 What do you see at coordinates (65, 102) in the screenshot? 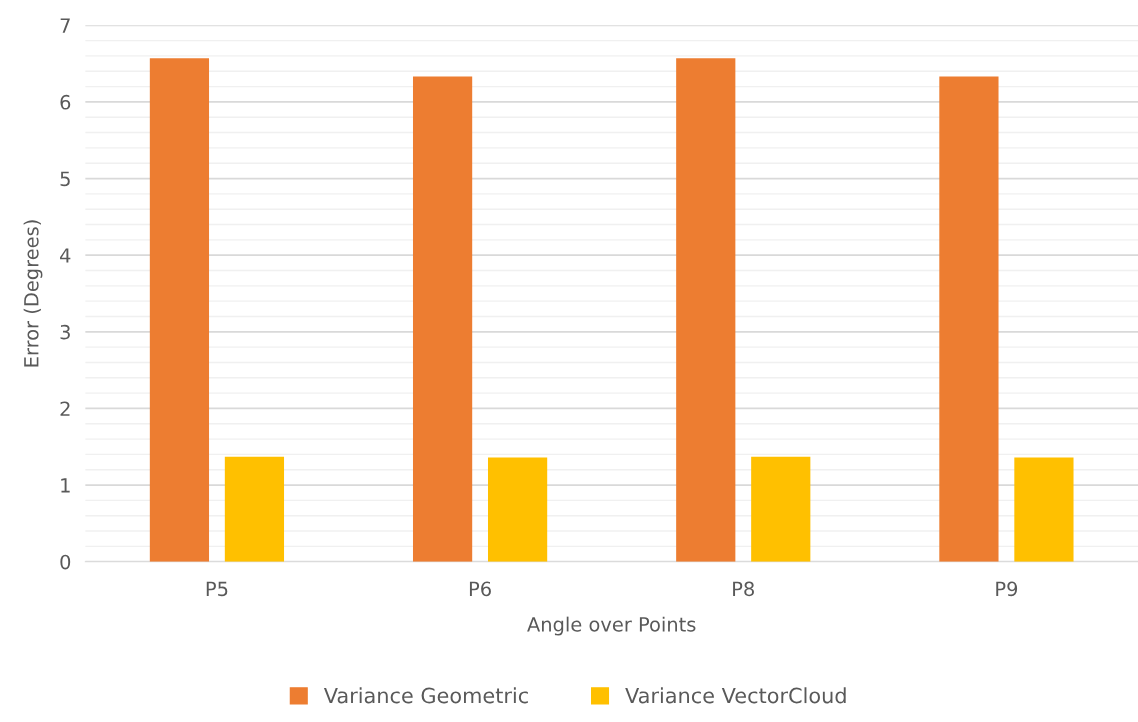
I see `y-tick-label: 6` at bounding box center [65, 102].